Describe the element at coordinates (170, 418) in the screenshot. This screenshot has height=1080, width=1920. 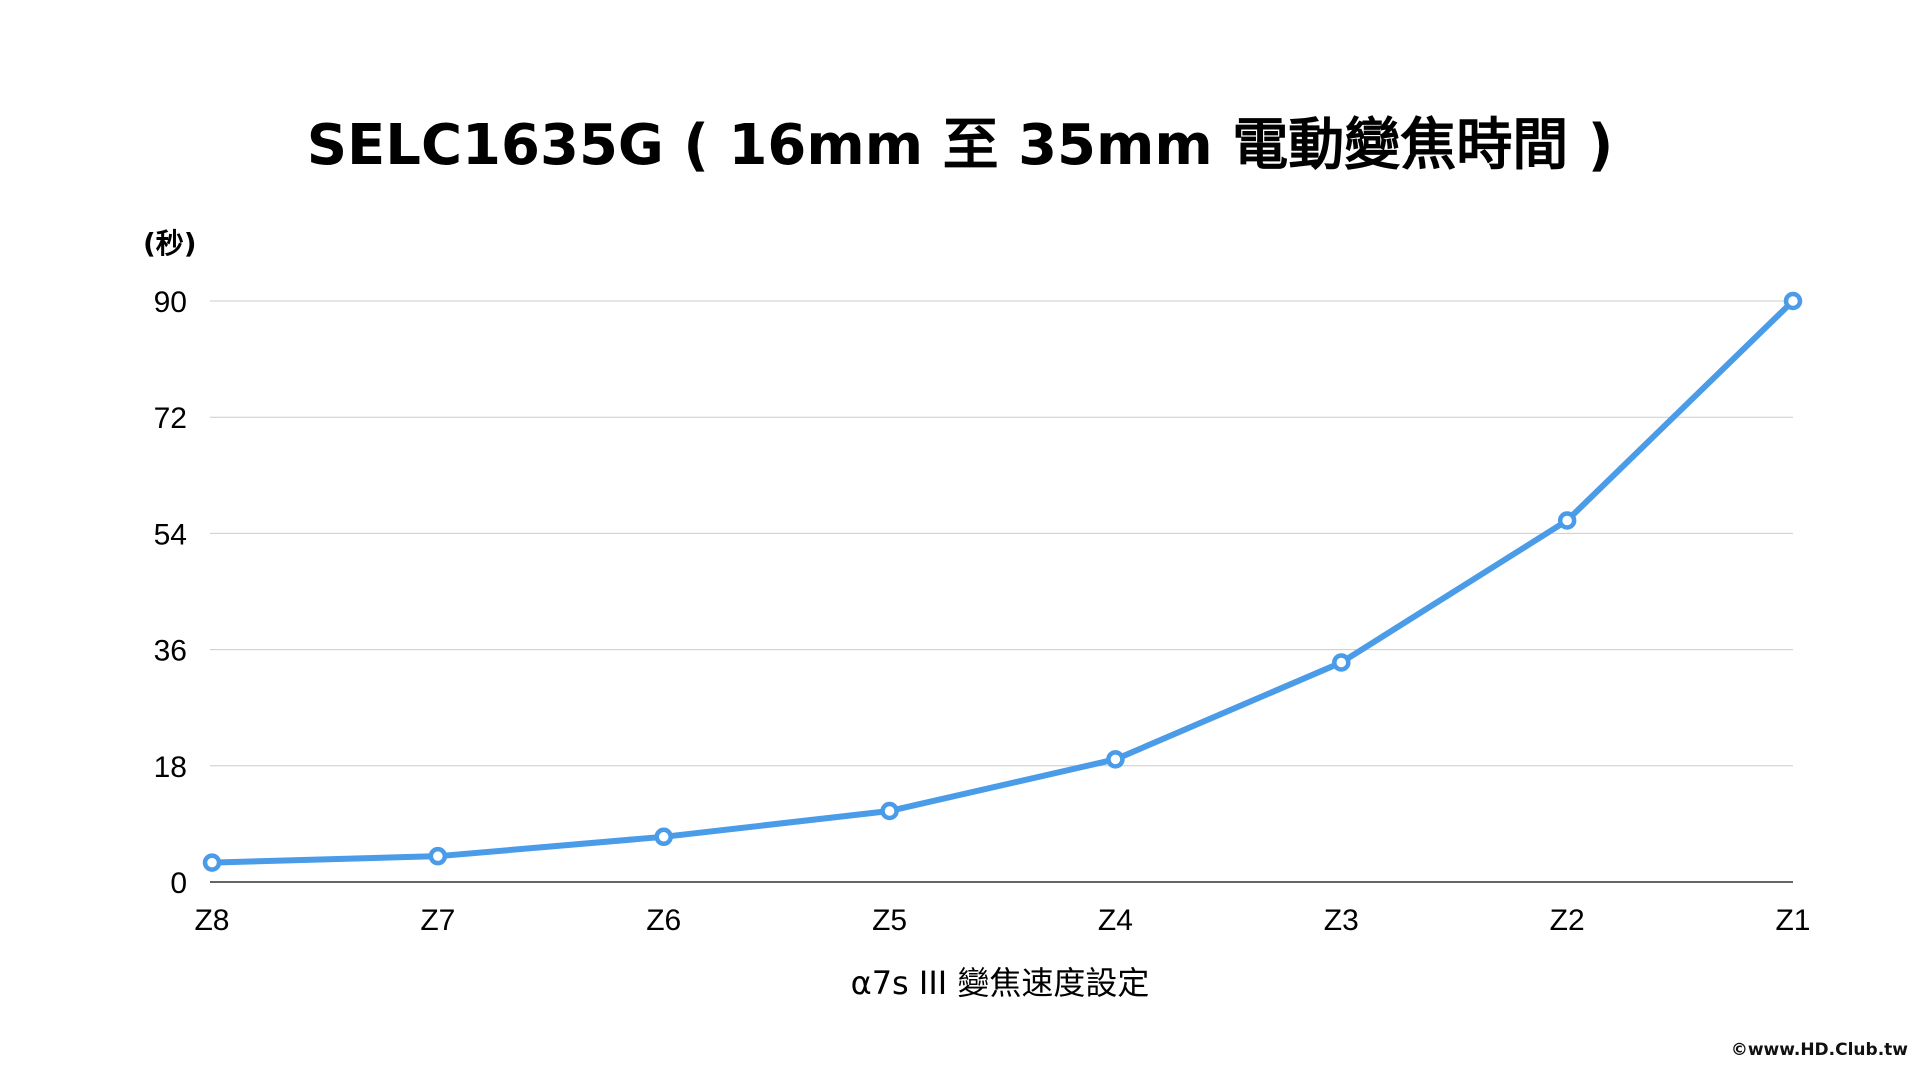
I see `y-tick-label: 72` at that location.